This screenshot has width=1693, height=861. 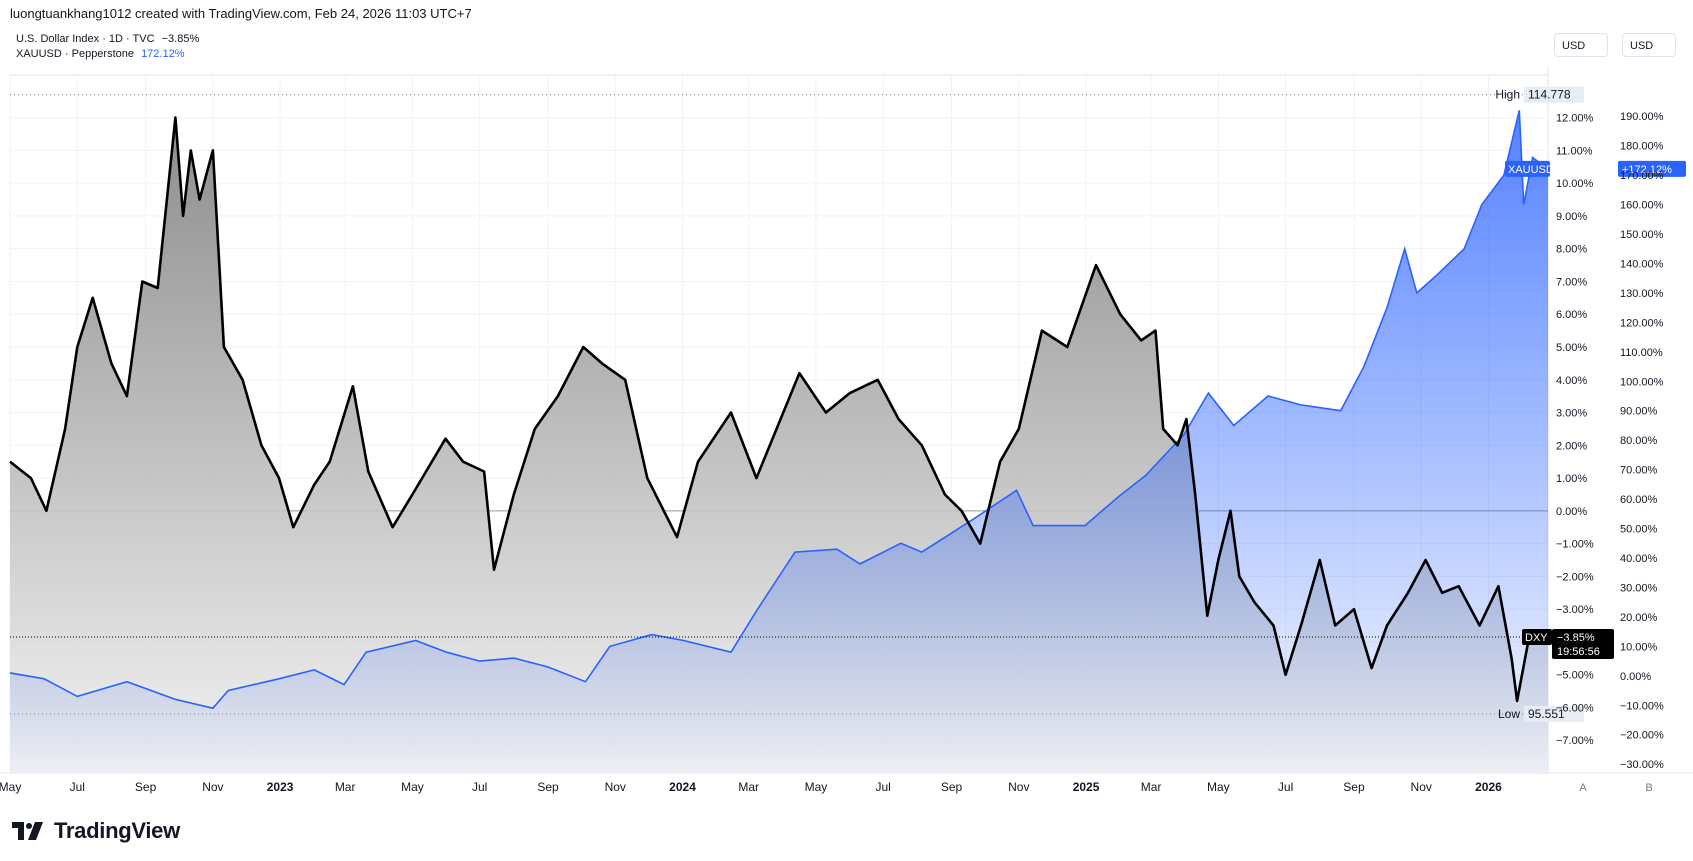 I want to click on right-axis-tick: 140.00%, so click(x=1642, y=264).